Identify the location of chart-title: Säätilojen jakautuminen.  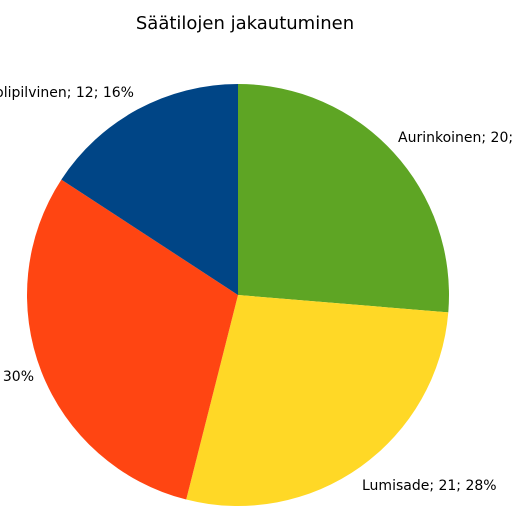
(245, 23).